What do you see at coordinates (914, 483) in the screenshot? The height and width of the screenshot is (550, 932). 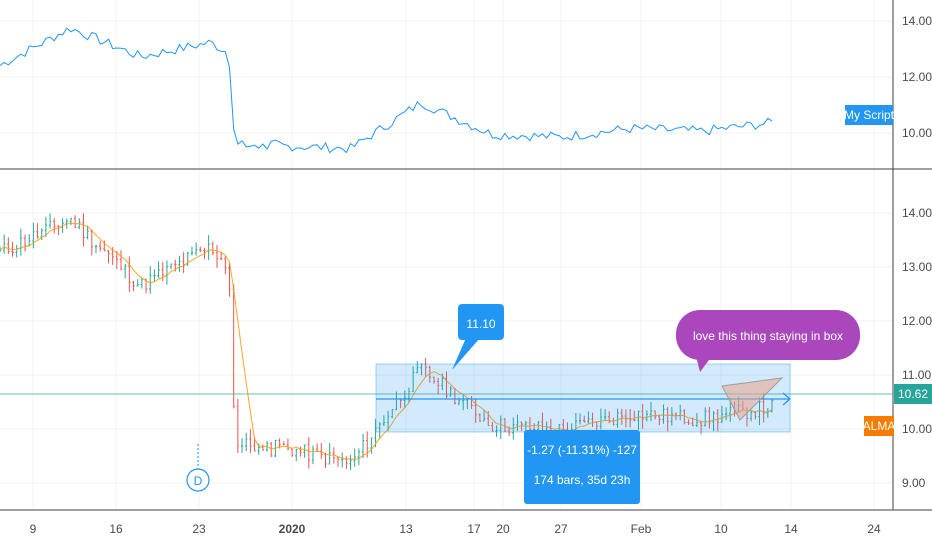 I see `price-tick-label: 9.00` at bounding box center [914, 483].